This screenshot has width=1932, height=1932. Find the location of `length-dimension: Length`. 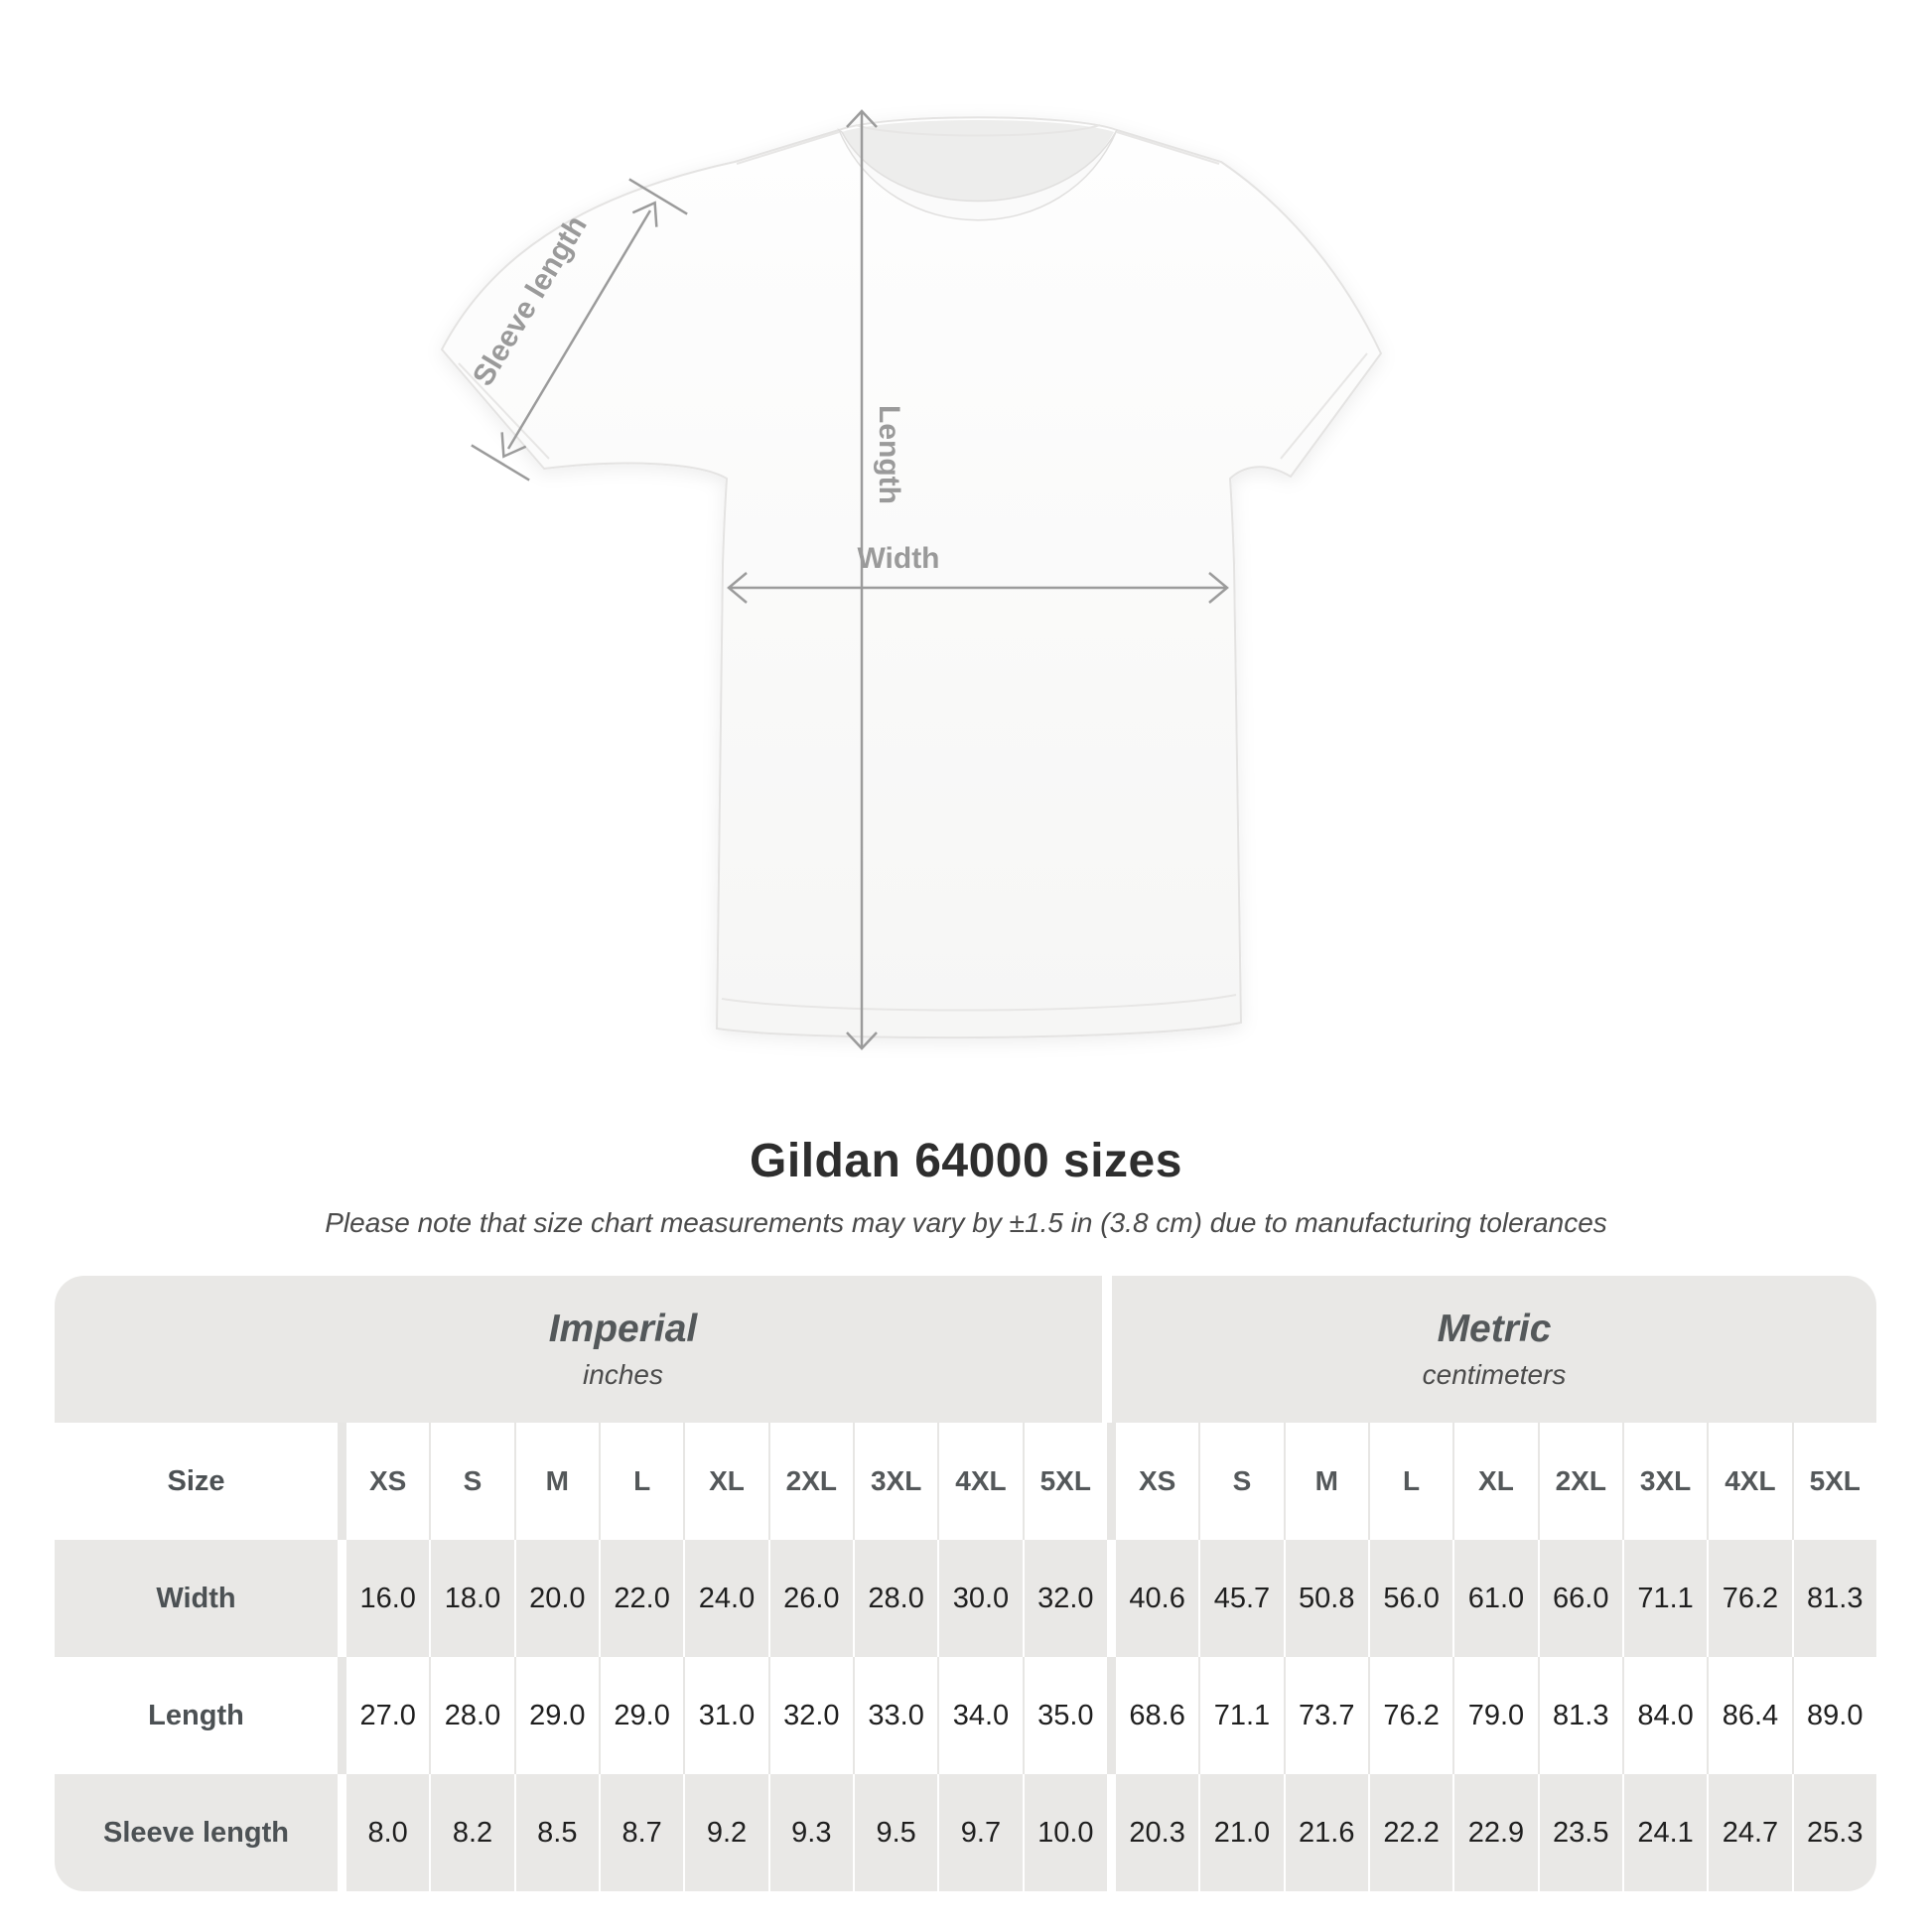

length-dimension: Length is located at coordinates (876, 580).